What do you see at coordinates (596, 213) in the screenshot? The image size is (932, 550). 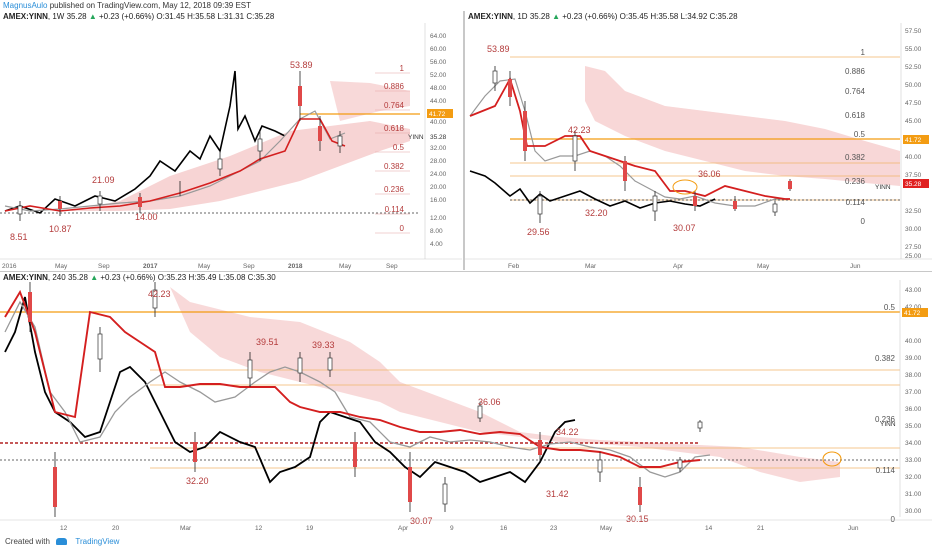 I see `annotation: 32.20` at bounding box center [596, 213].